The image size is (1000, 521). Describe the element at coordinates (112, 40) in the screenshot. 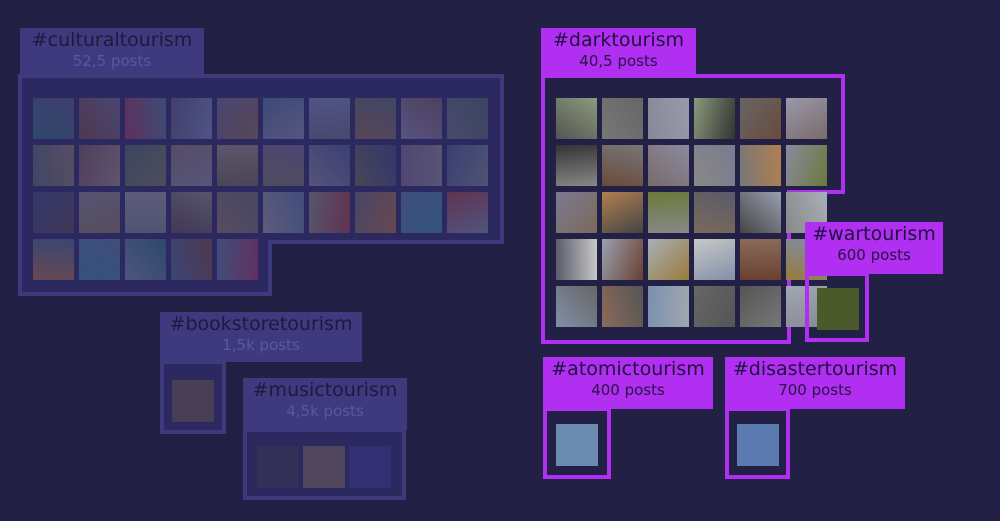

I see `hashtag-name: #culturaltourism` at that location.